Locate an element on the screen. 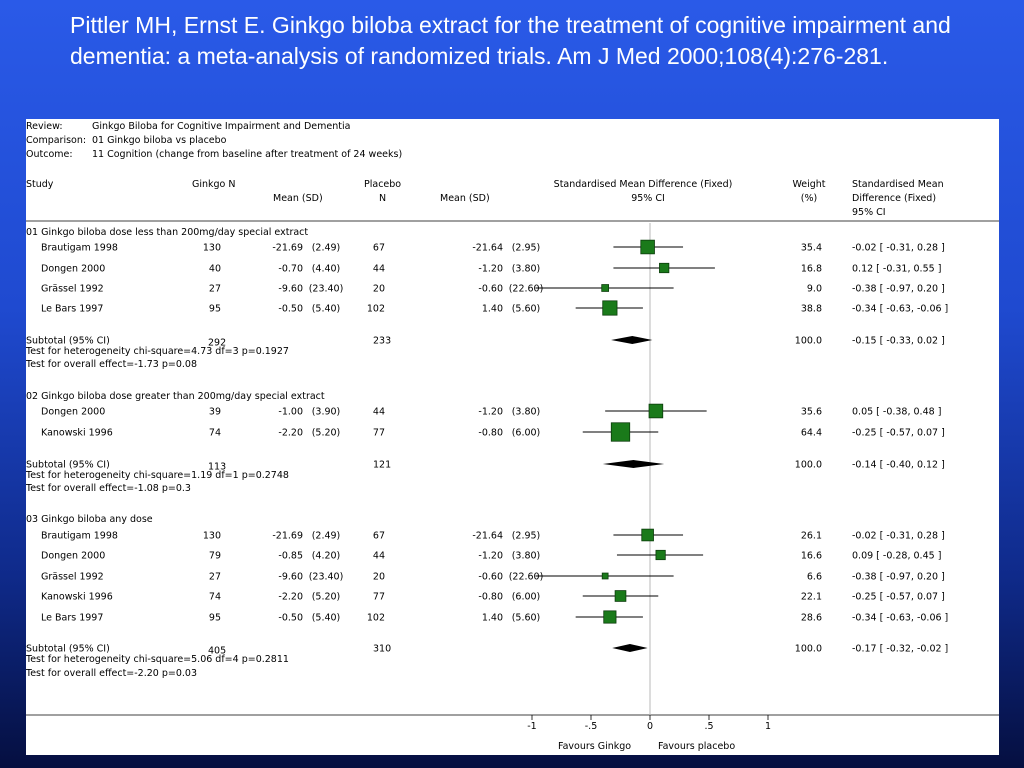 This screenshot has height=768, width=1024. ginkgo-n: 39 is located at coordinates (215, 412).